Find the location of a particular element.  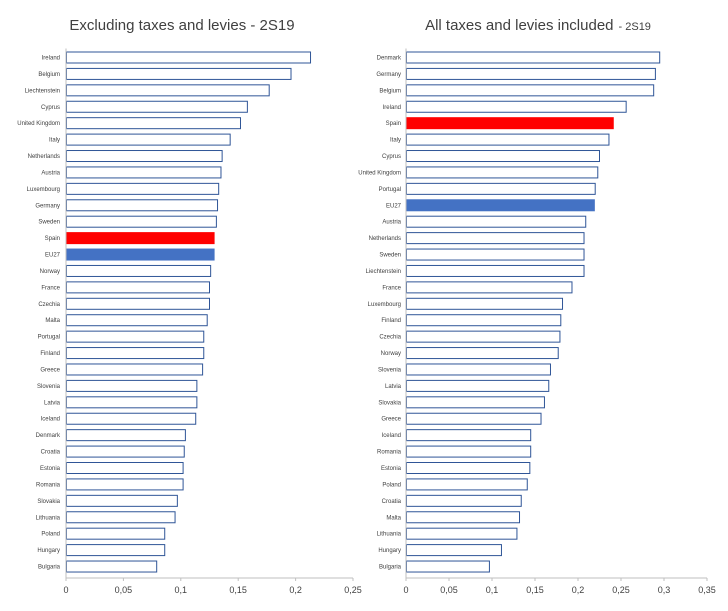

left-bar-finland is located at coordinates (135, 353).